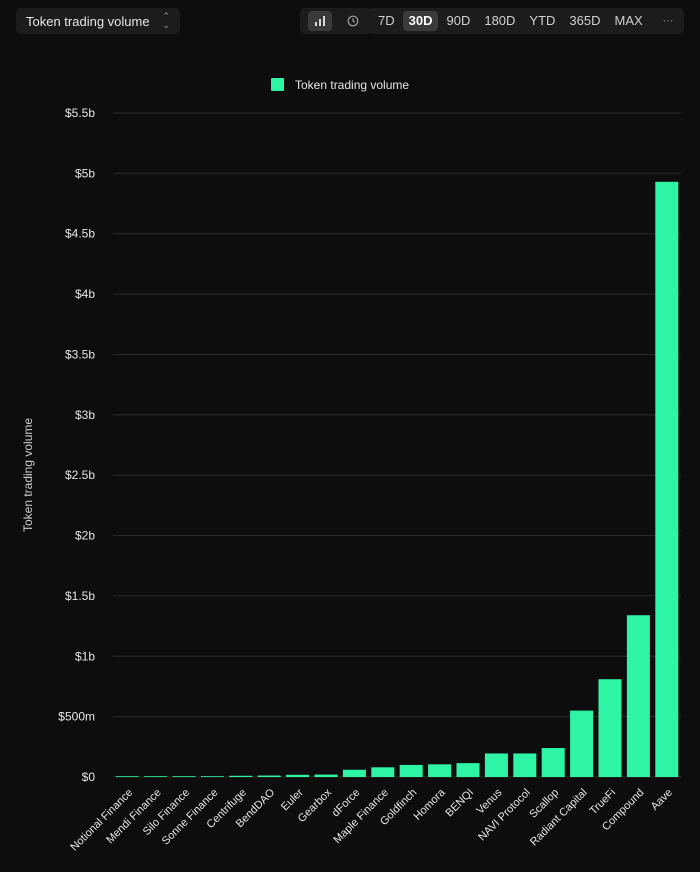 The image size is (700, 872). What do you see at coordinates (80, 354) in the screenshot?
I see `y-tick-label: $3.5b` at bounding box center [80, 354].